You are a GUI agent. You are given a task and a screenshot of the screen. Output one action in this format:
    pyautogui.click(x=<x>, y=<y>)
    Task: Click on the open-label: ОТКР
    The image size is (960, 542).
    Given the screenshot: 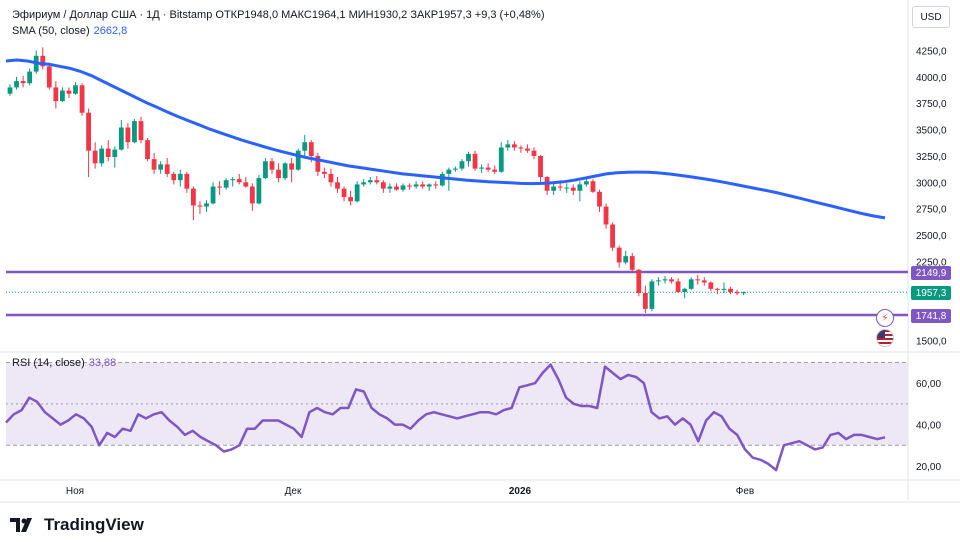 What is the action you would take?
    pyautogui.click(x=230, y=15)
    